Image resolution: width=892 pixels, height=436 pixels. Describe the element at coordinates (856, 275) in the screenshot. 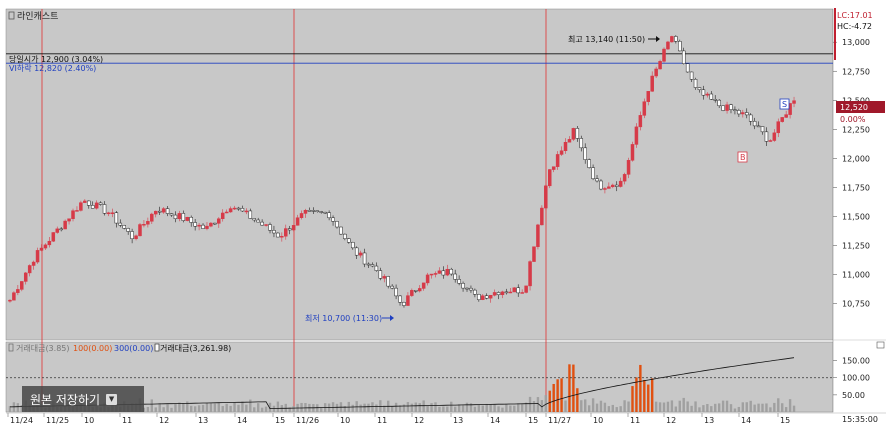

I see `price-tick-label: 11,000` at that location.